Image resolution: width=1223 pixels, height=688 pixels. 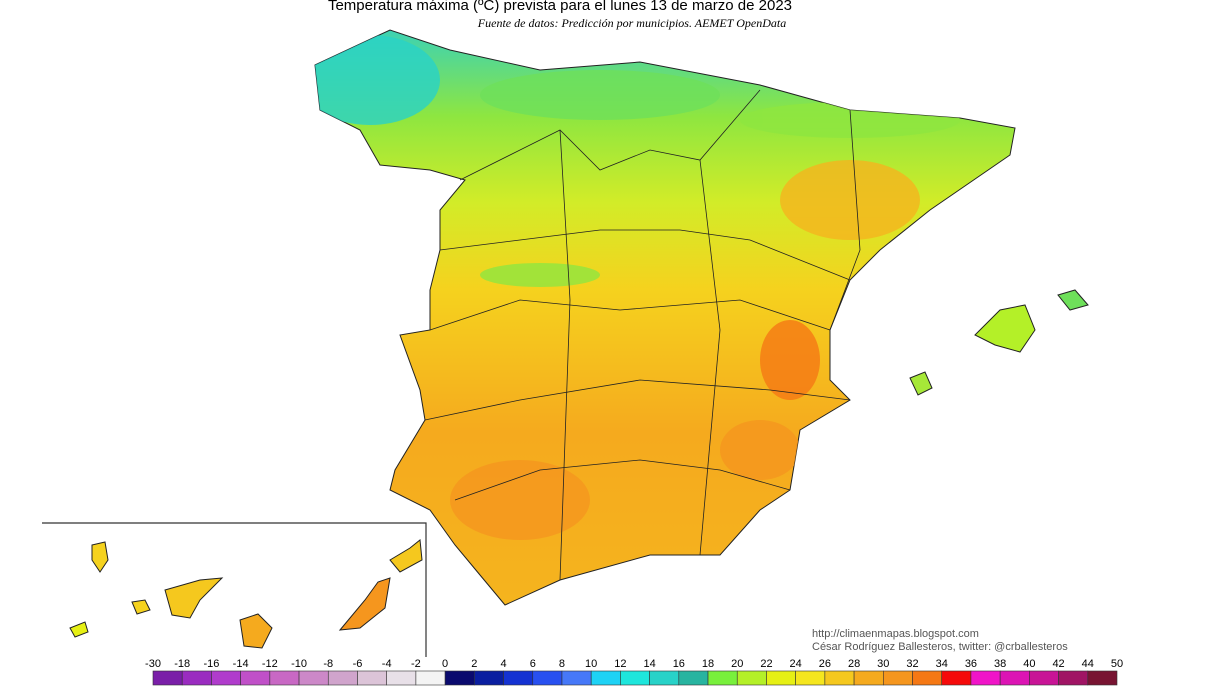 What do you see at coordinates (708, 664) in the screenshot?
I see `legend-label: 18` at bounding box center [708, 664].